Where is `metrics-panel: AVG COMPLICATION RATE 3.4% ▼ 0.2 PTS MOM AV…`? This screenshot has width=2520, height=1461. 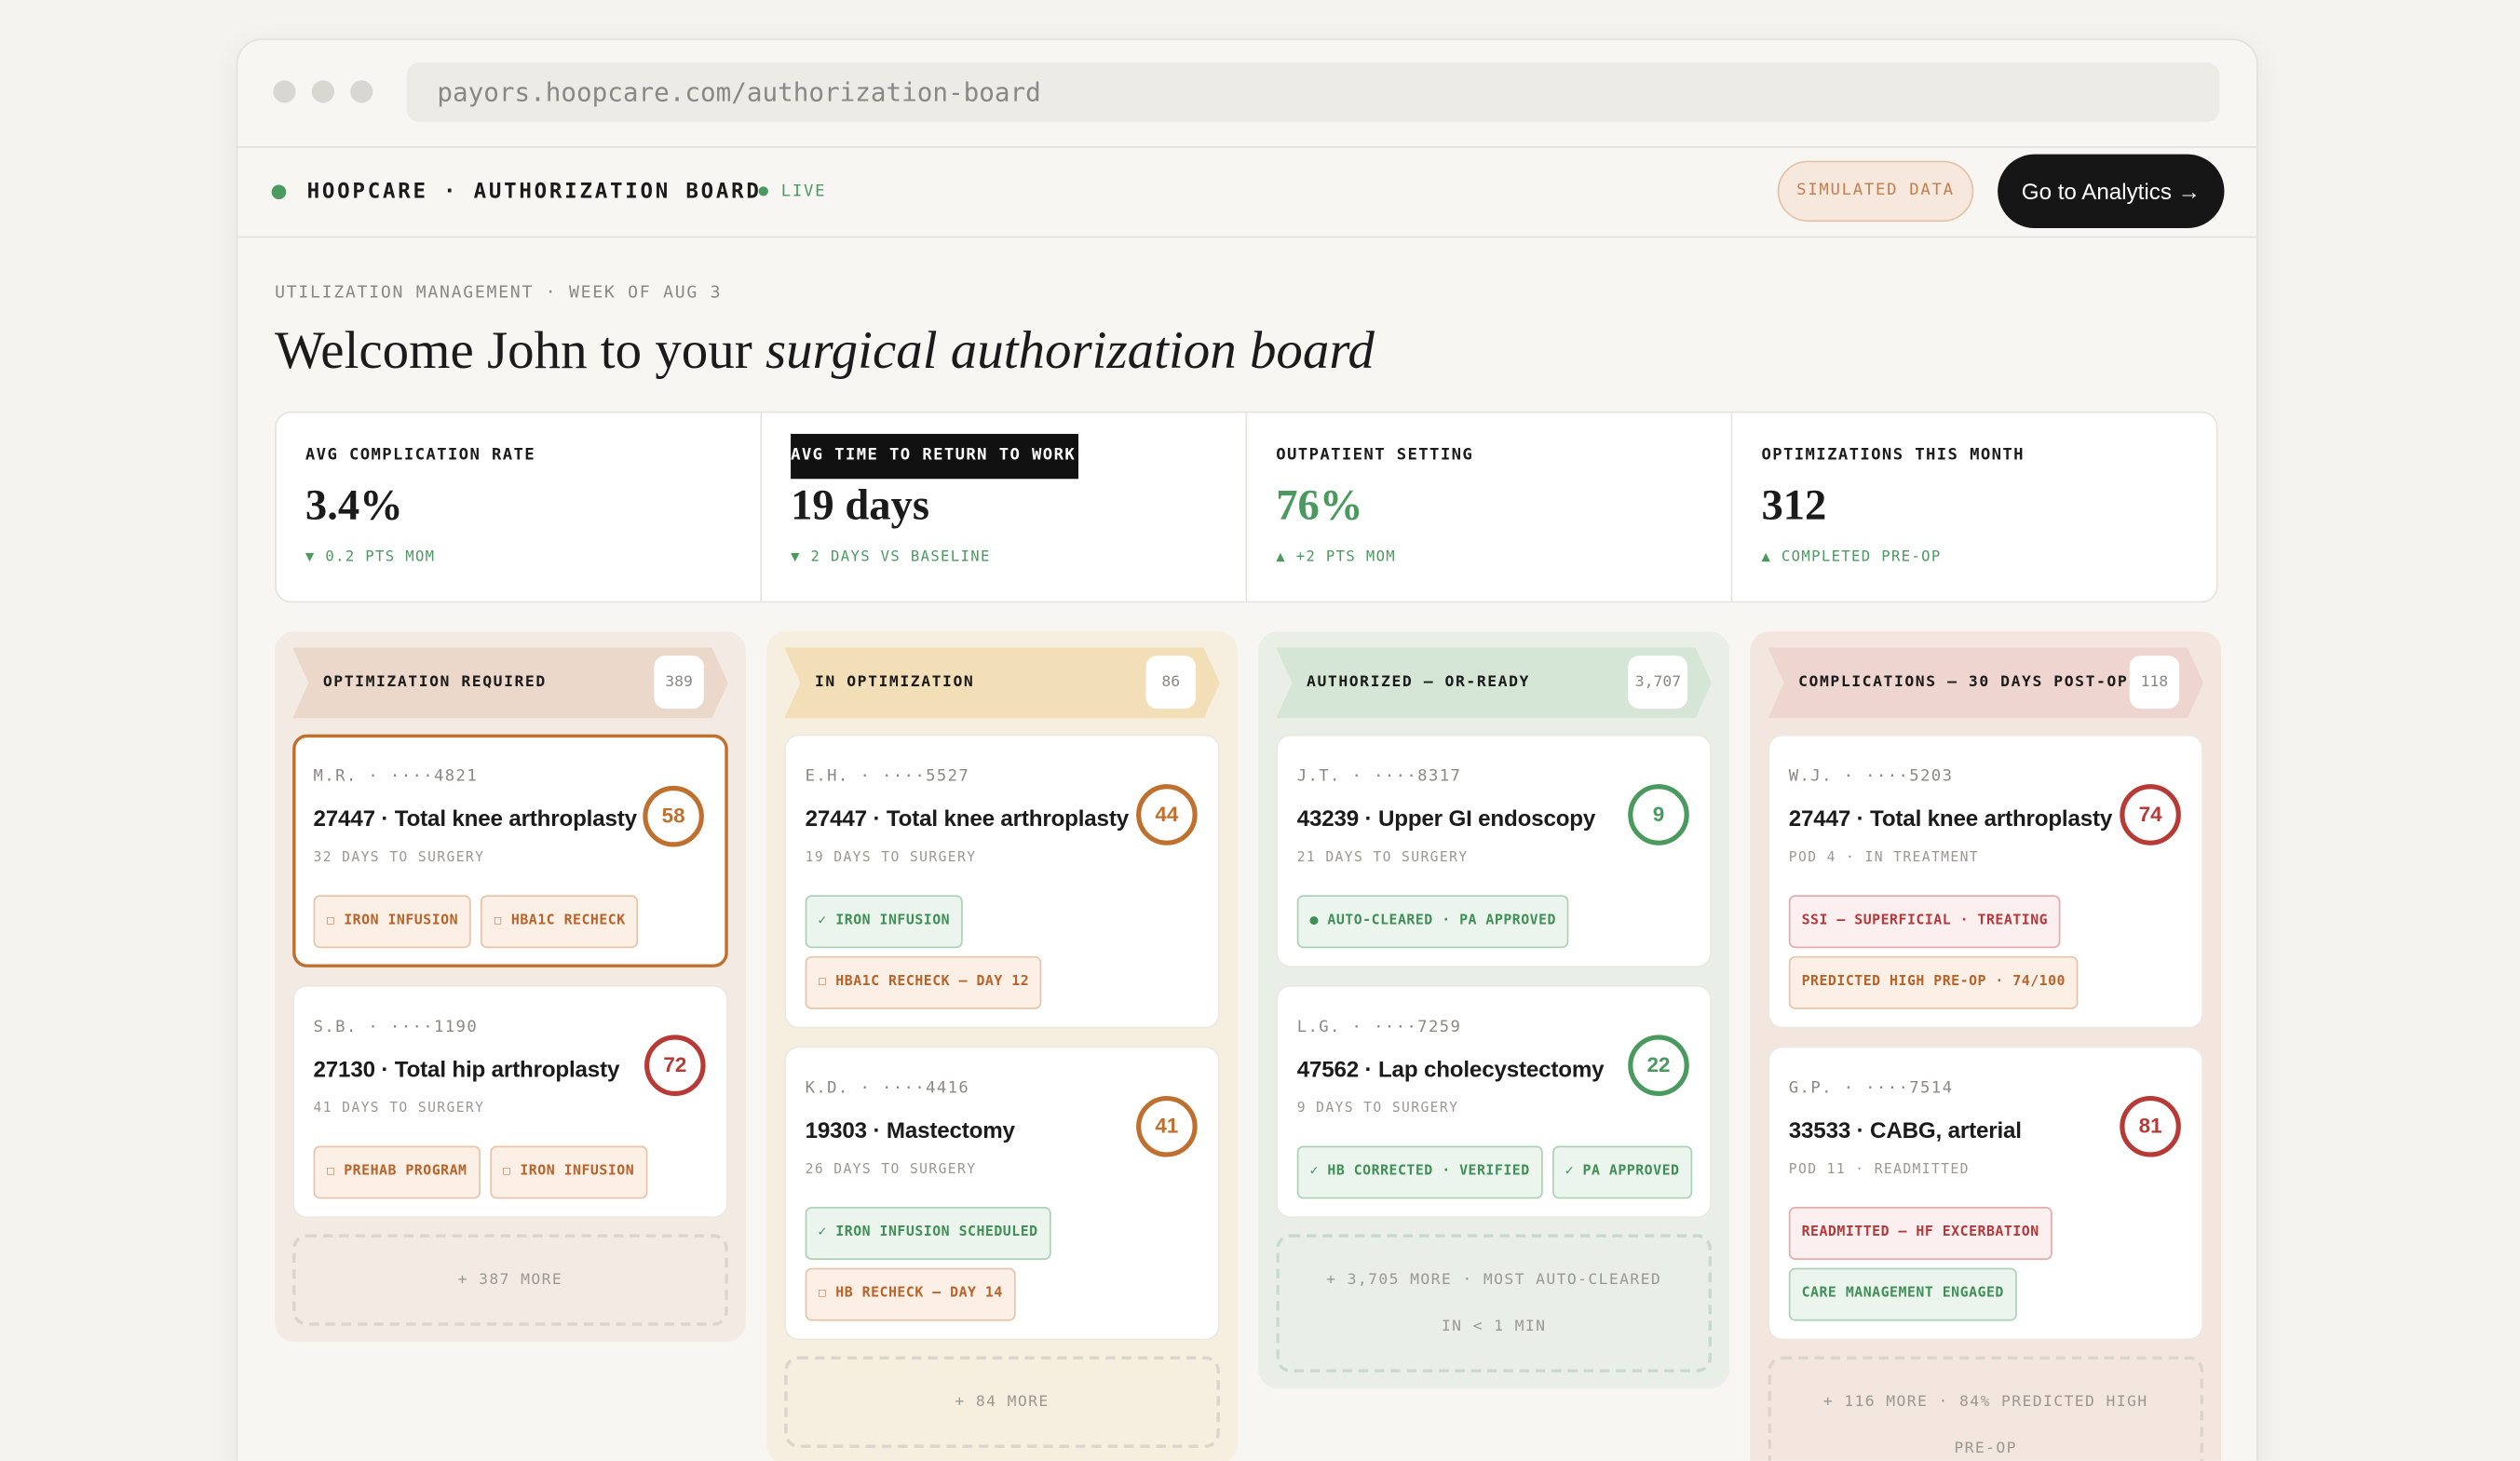
metrics-panel: AVG COMPLICATION RATE 3.4% ▼ 0.2 PTS MOM AV… is located at coordinates (1246, 507).